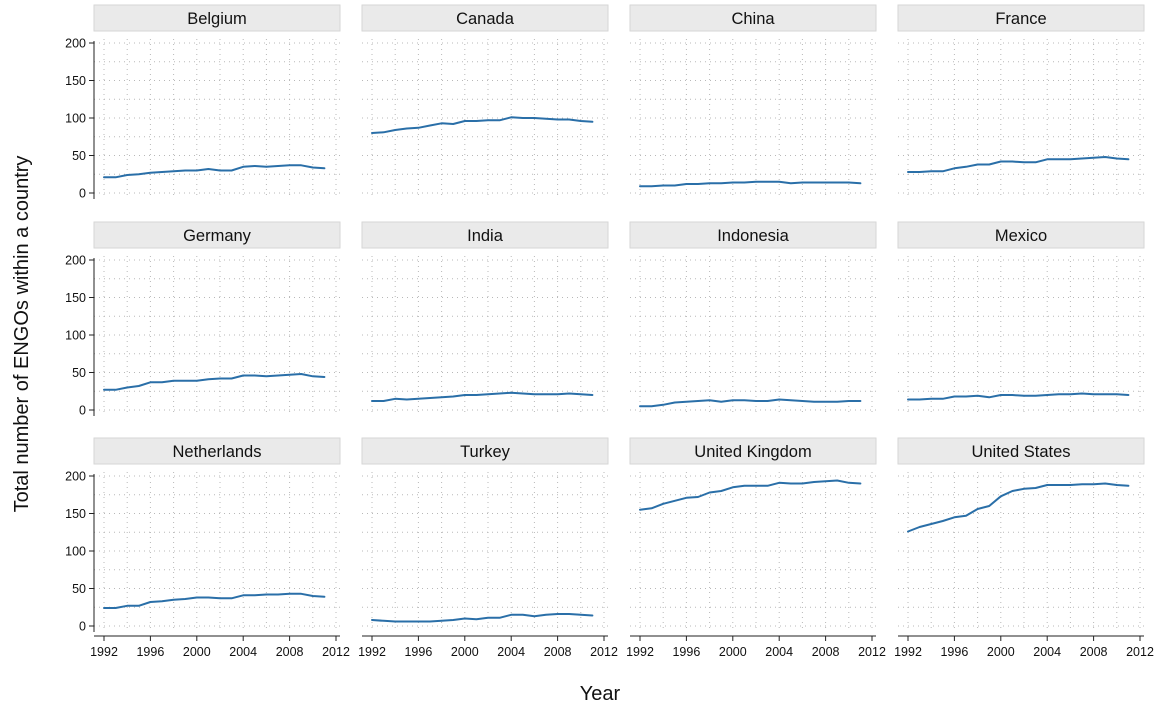  I want to click on panel-title: France, so click(1020, 19).